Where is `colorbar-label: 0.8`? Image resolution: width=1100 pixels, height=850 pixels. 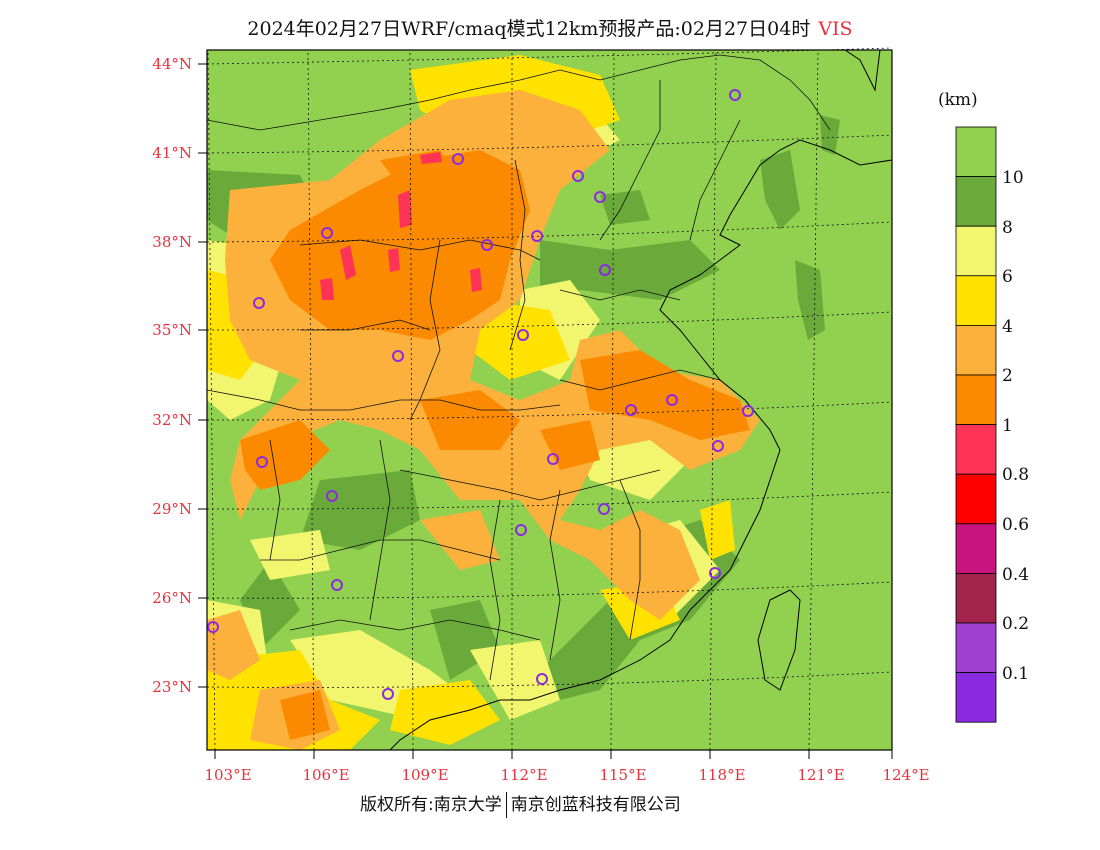
colorbar-label: 0.8 is located at coordinates (1016, 475).